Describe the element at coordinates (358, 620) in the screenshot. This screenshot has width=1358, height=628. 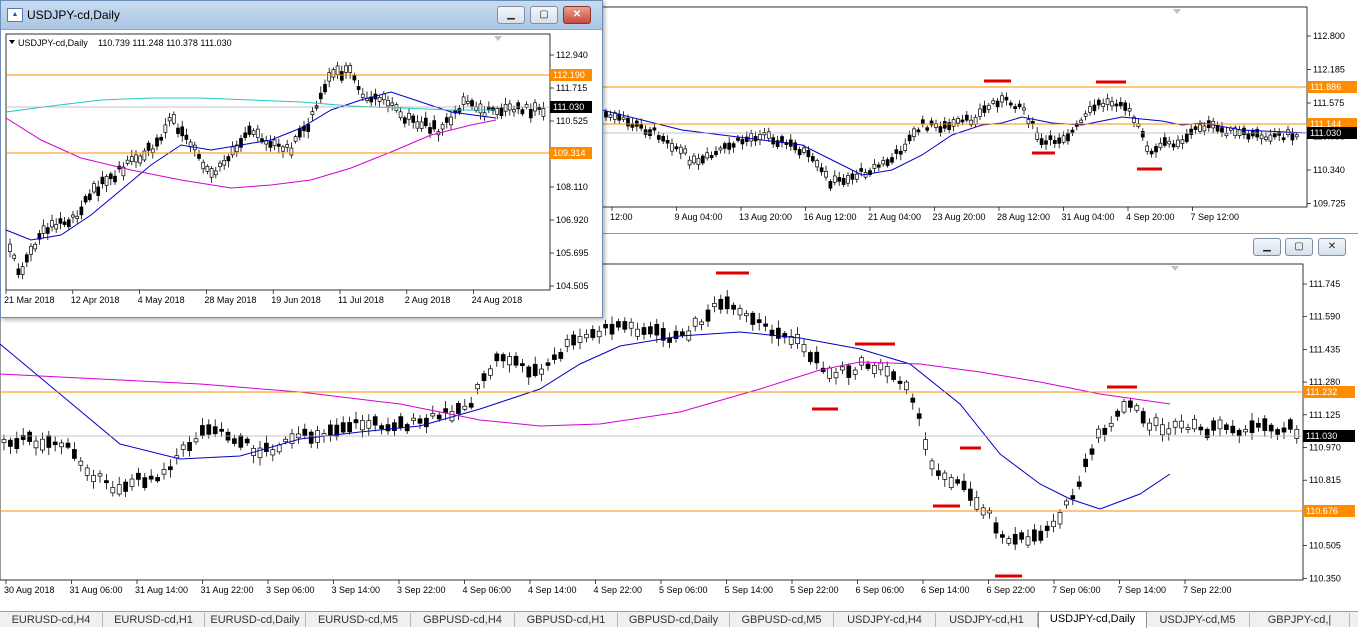
I see `chart-tab: EURUSD-cd,M5` at that location.